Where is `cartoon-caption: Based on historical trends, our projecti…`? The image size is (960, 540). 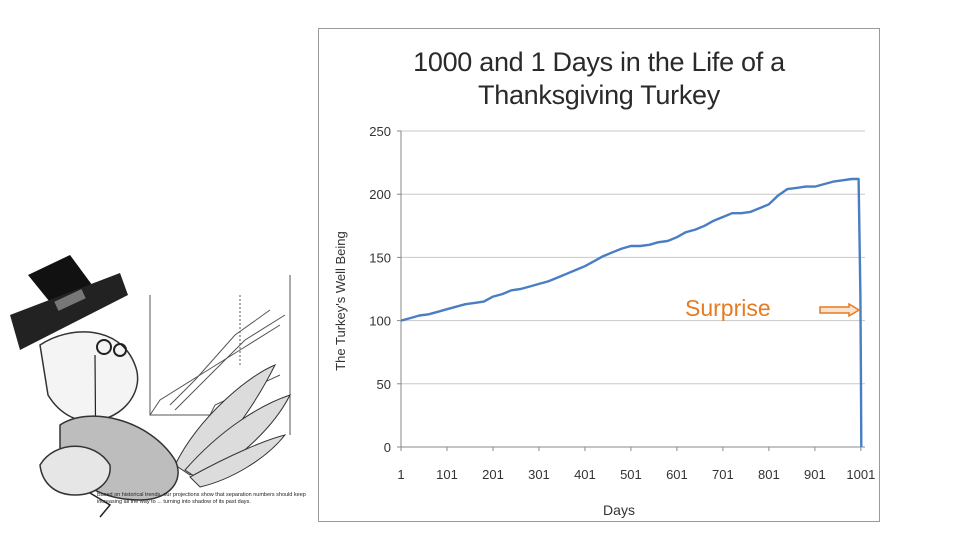
cartoon-caption: Based on historical trends, our projecti… is located at coordinates (201, 498).